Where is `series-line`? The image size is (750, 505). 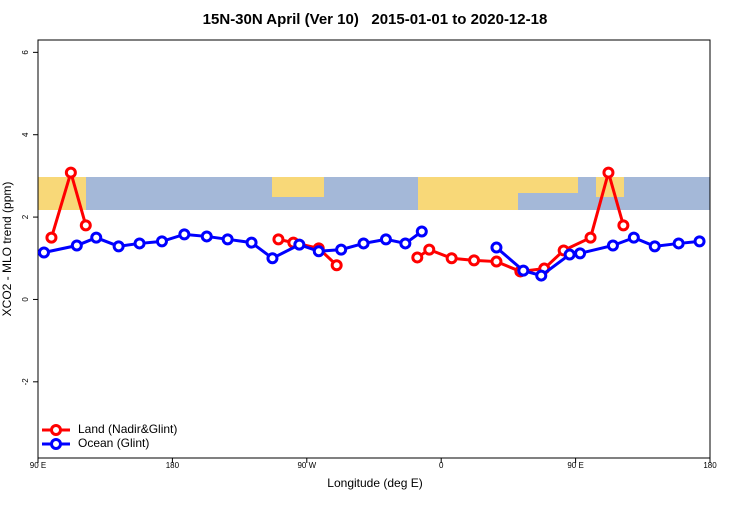
series-line is located at coordinates (371, 254).